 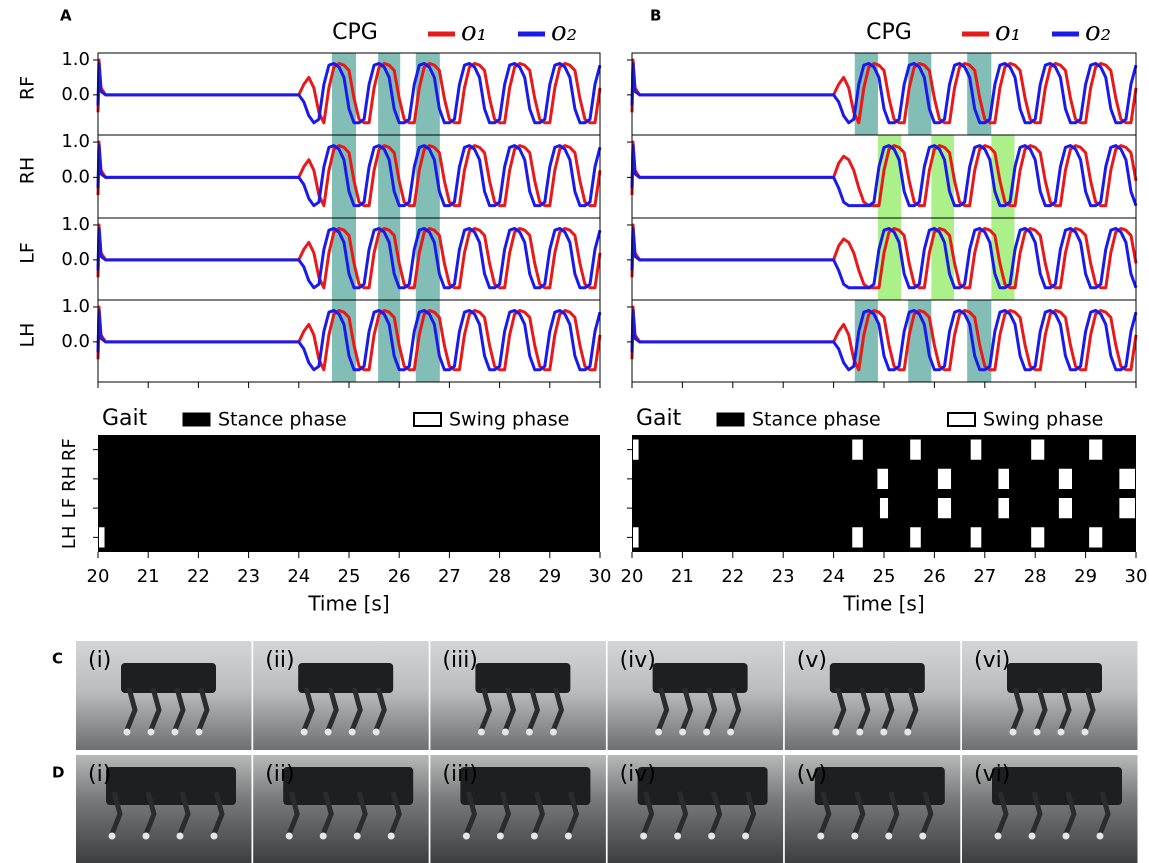 I want to click on x-tick-label: 20, so click(x=98, y=576).